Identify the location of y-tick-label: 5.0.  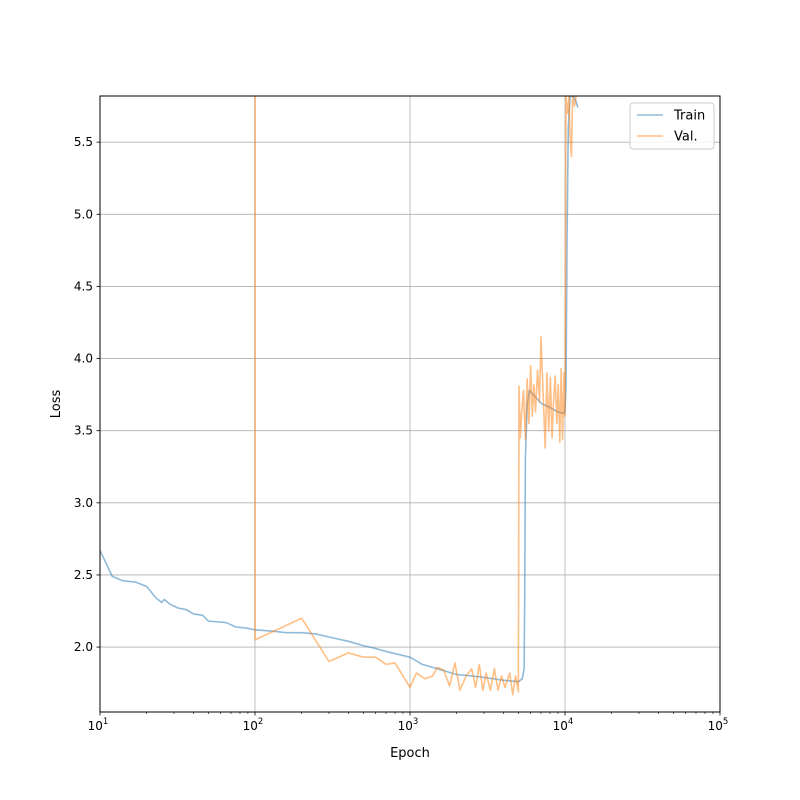
(83, 214).